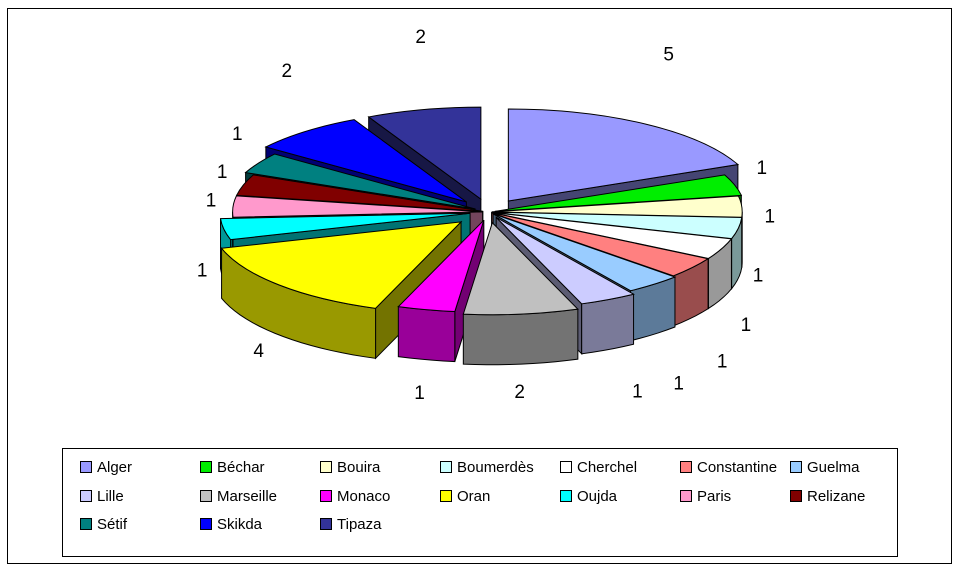 The height and width of the screenshot is (568, 962). I want to click on legend-item-skikda: Skikda, so click(231, 524).